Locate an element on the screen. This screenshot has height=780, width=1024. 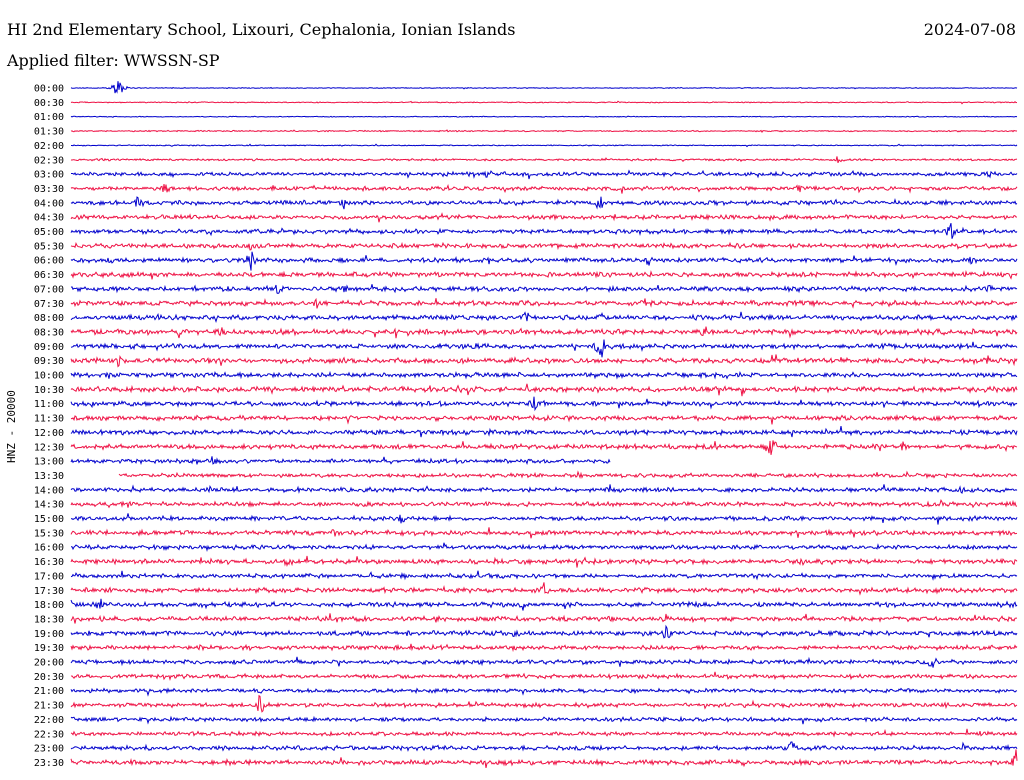
row-label-0500: 05:00 is located at coordinates (49, 232).